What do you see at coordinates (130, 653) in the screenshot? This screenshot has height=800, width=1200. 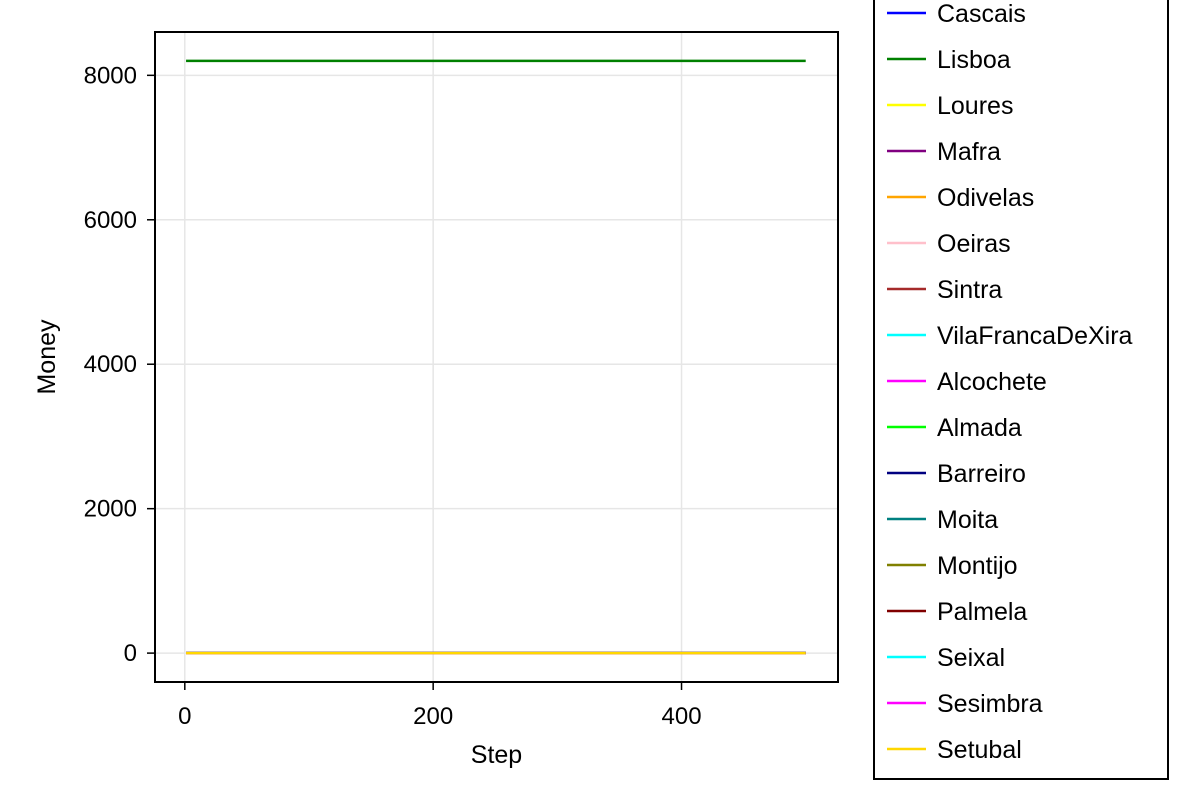 I see `y-tick-label: 0` at bounding box center [130, 653].